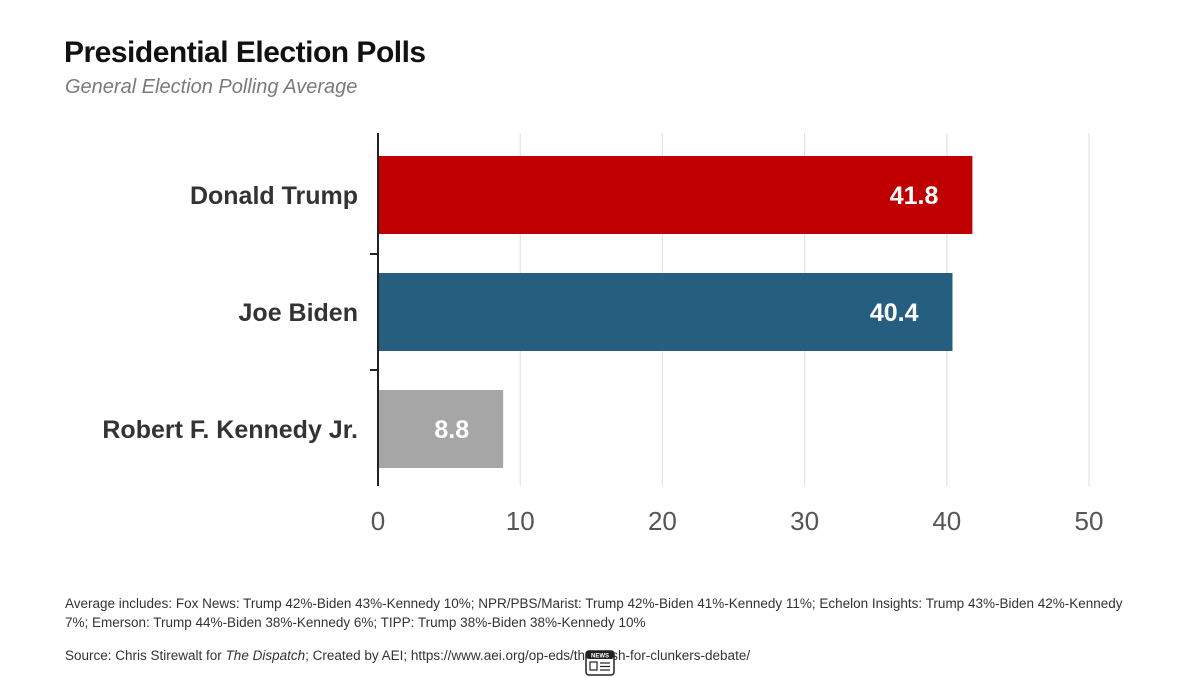 This screenshot has height=678, width=1200. Describe the element at coordinates (600, 657) in the screenshot. I see `news-icon-label: NEWS` at that location.